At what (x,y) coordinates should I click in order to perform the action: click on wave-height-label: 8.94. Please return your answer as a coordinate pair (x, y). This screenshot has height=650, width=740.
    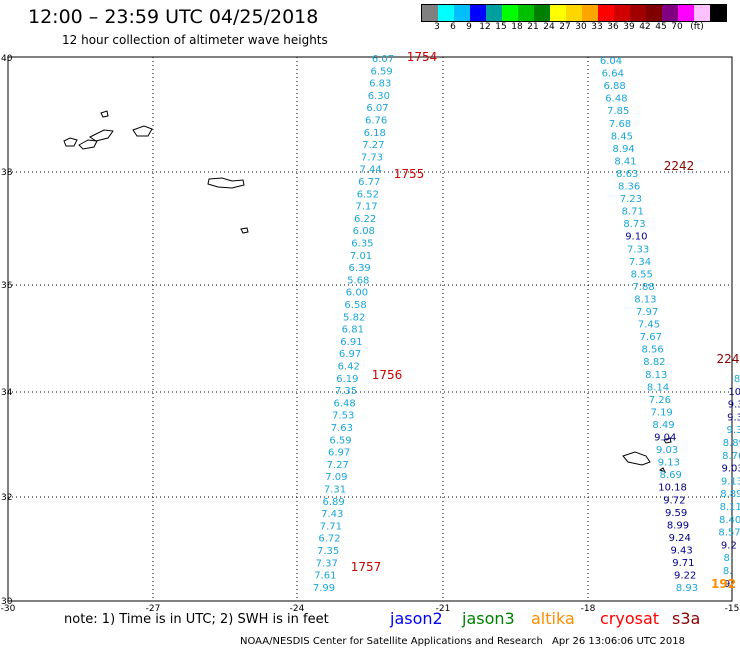
    Looking at the image, I should click on (624, 149).